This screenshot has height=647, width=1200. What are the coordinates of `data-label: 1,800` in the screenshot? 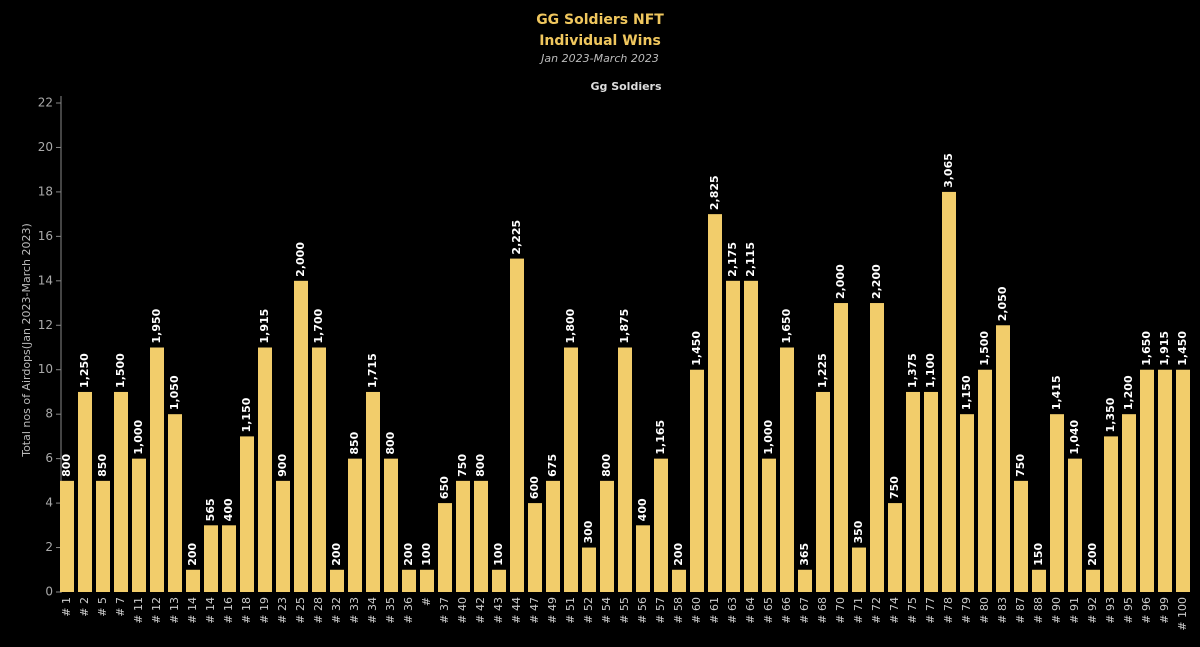 It's located at (570, 325).